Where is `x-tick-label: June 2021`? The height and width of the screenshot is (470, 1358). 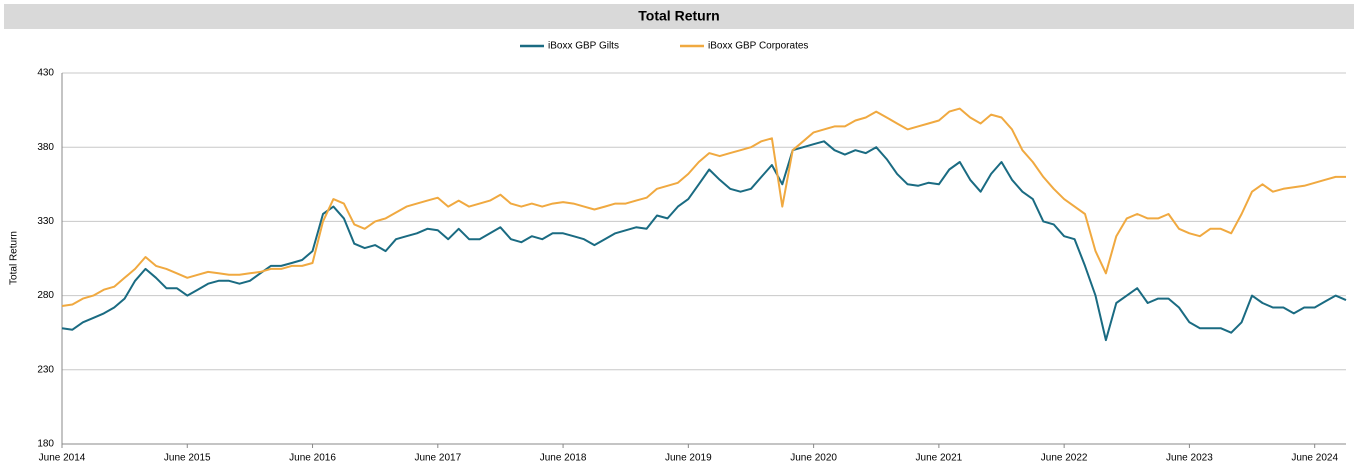 x-tick-label: June 2021 is located at coordinates (939, 458).